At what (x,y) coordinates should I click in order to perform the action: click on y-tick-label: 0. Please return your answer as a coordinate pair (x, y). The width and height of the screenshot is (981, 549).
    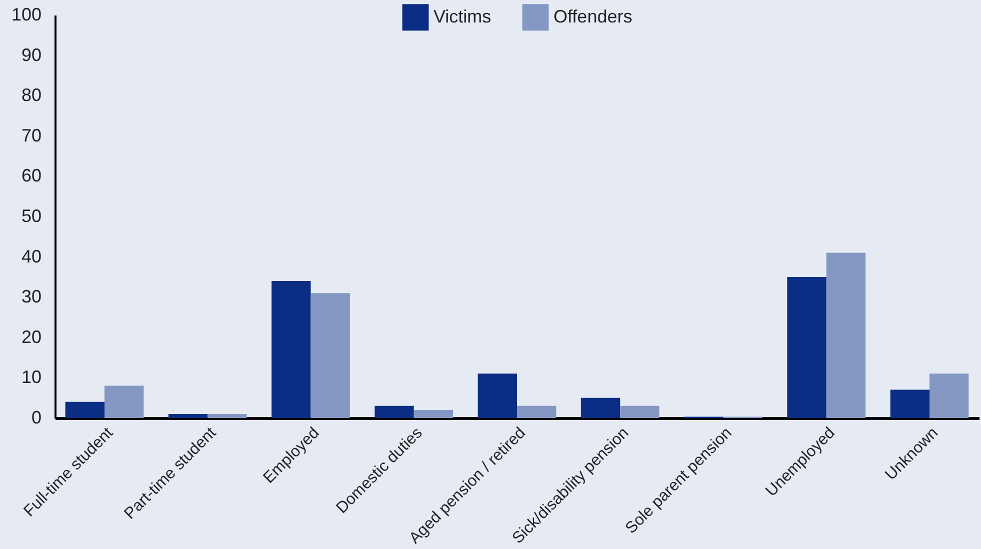
    Looking at the image, I should click on (36, 418).